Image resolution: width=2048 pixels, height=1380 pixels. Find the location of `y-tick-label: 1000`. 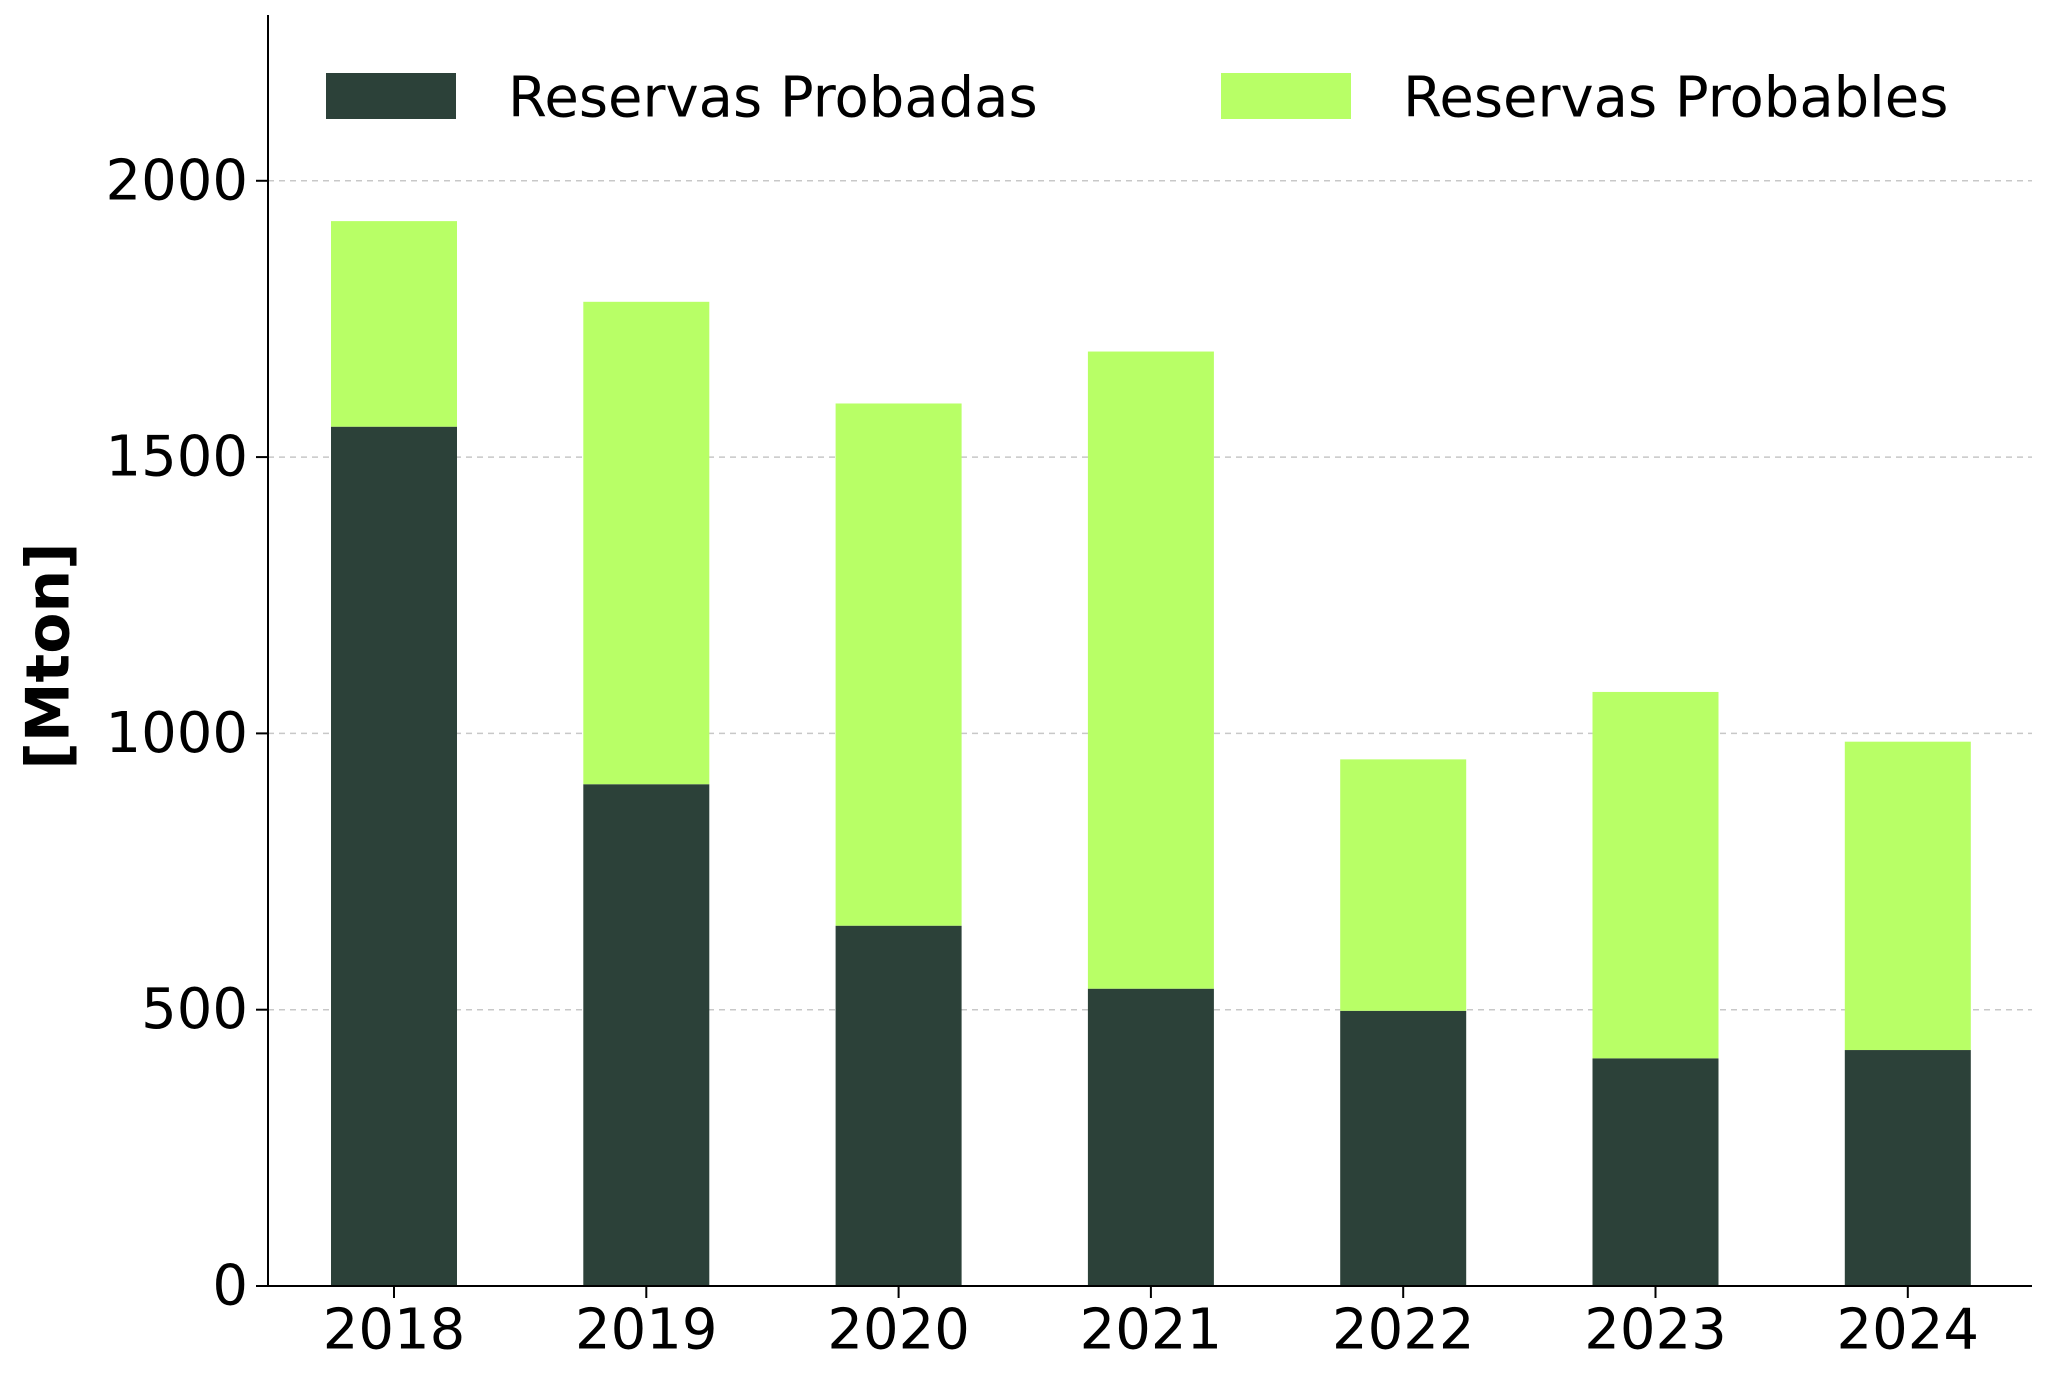

y-tick-label: 1000 is located at coordinates (176, 733).